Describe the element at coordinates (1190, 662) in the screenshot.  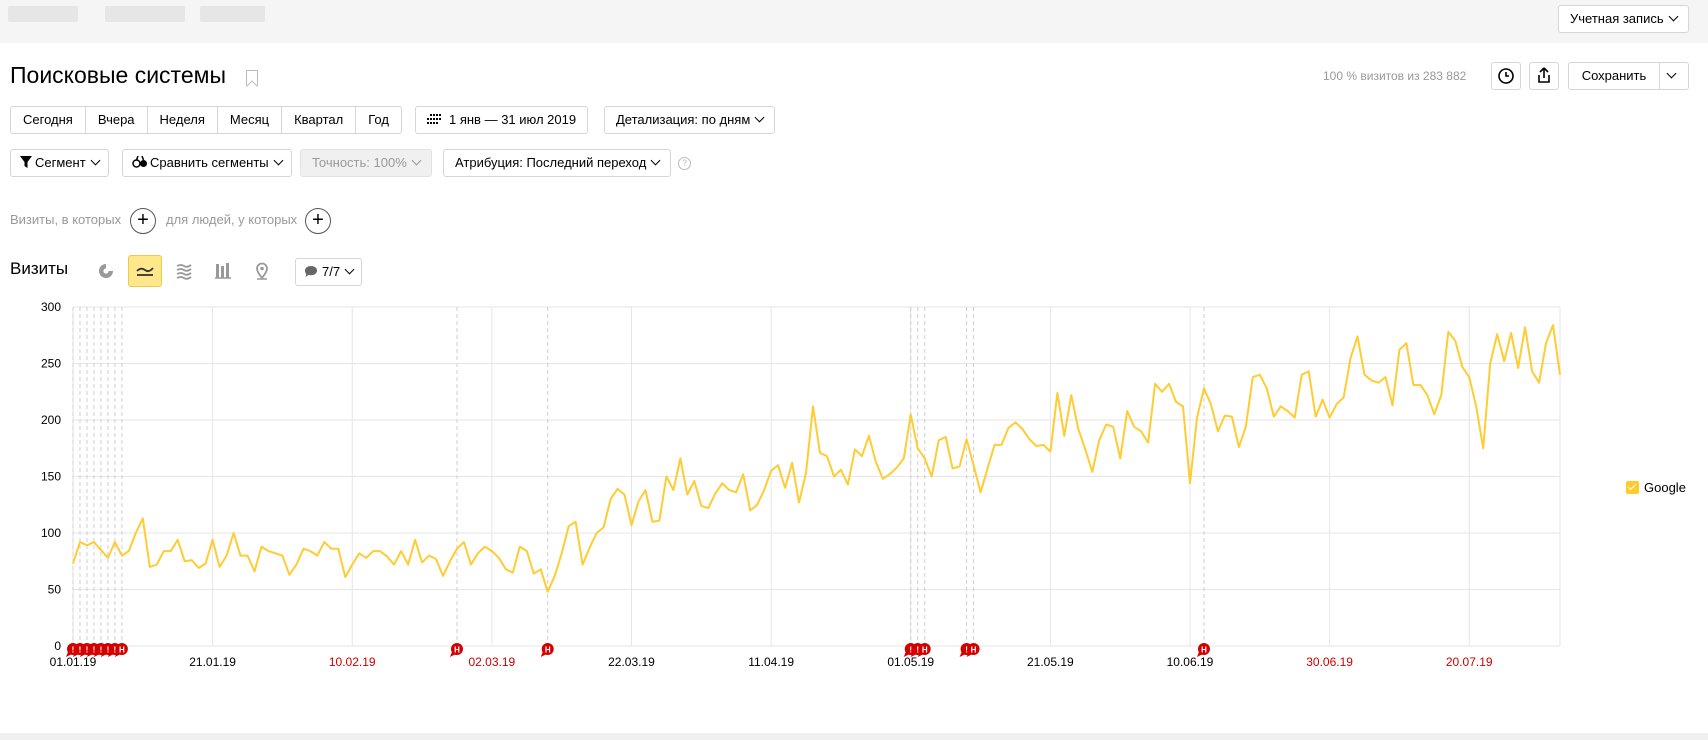
I see `x-tick-label: 10.06.19` at that location.